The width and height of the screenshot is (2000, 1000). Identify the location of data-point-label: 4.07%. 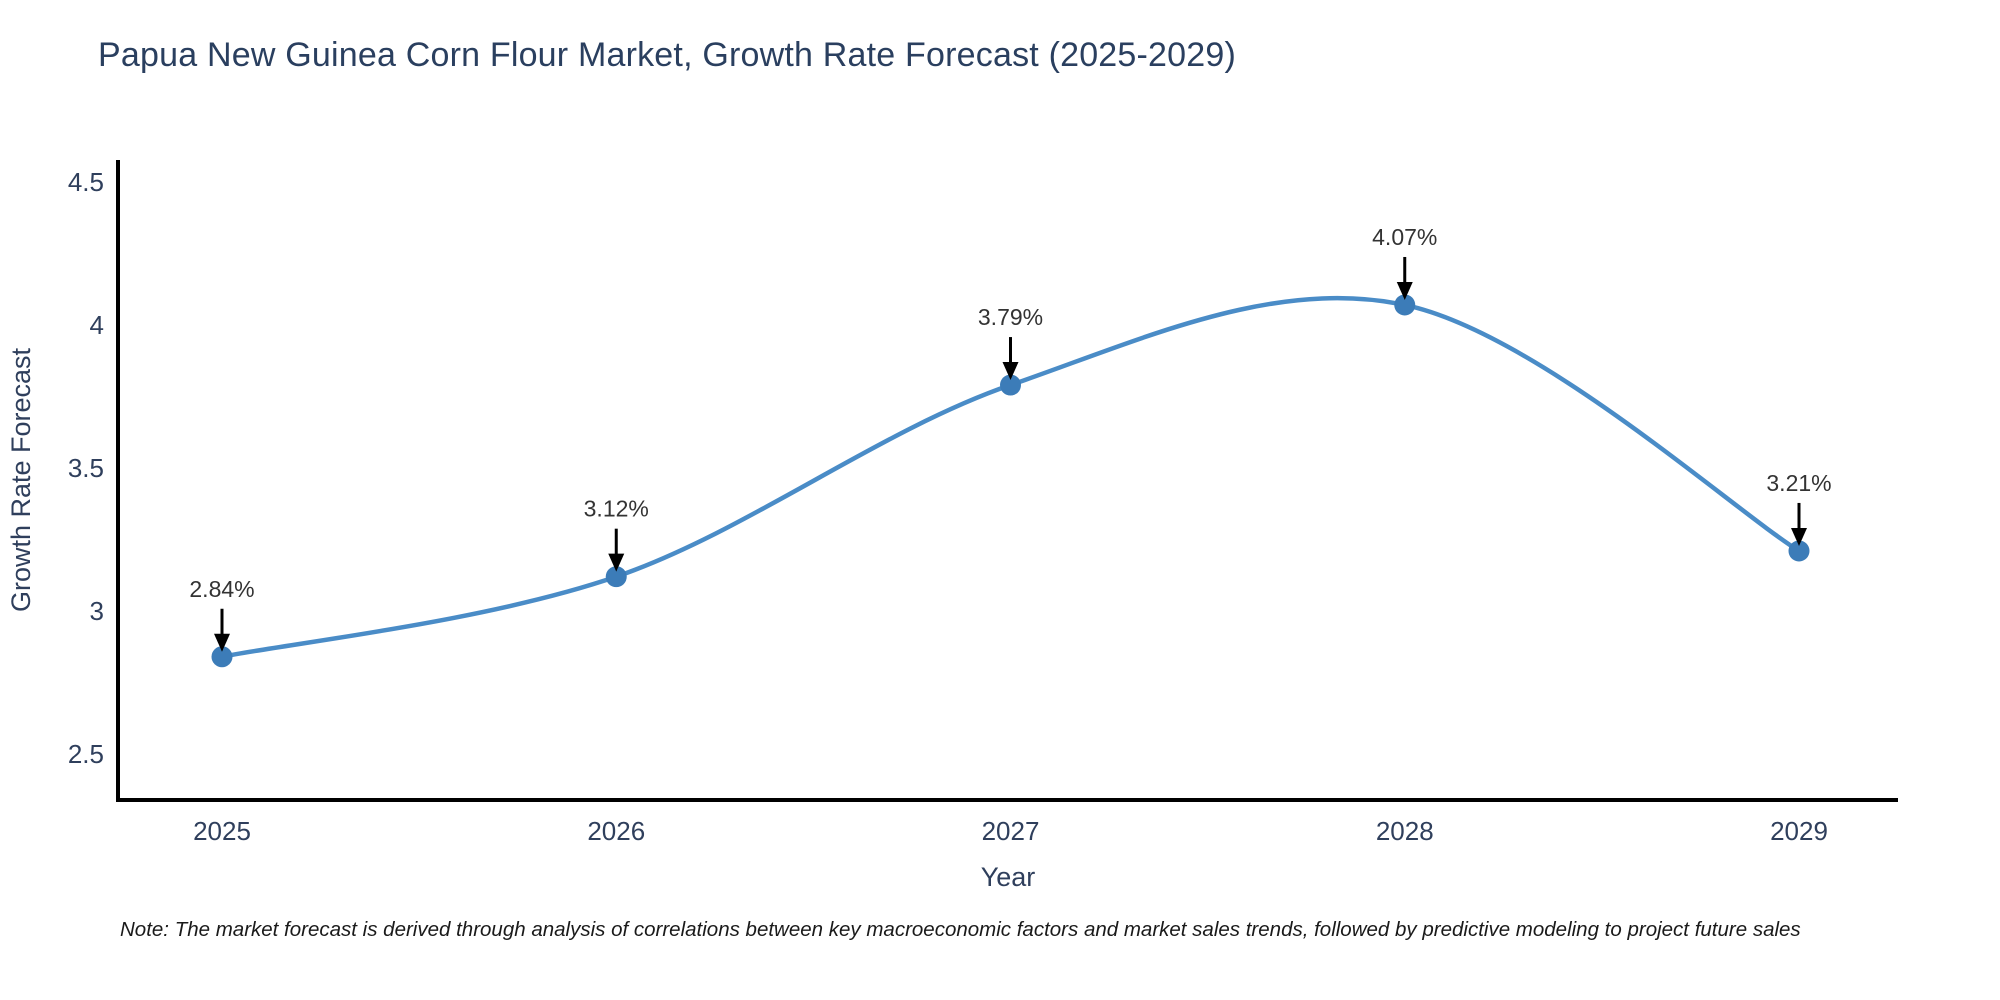
(1404, 237).